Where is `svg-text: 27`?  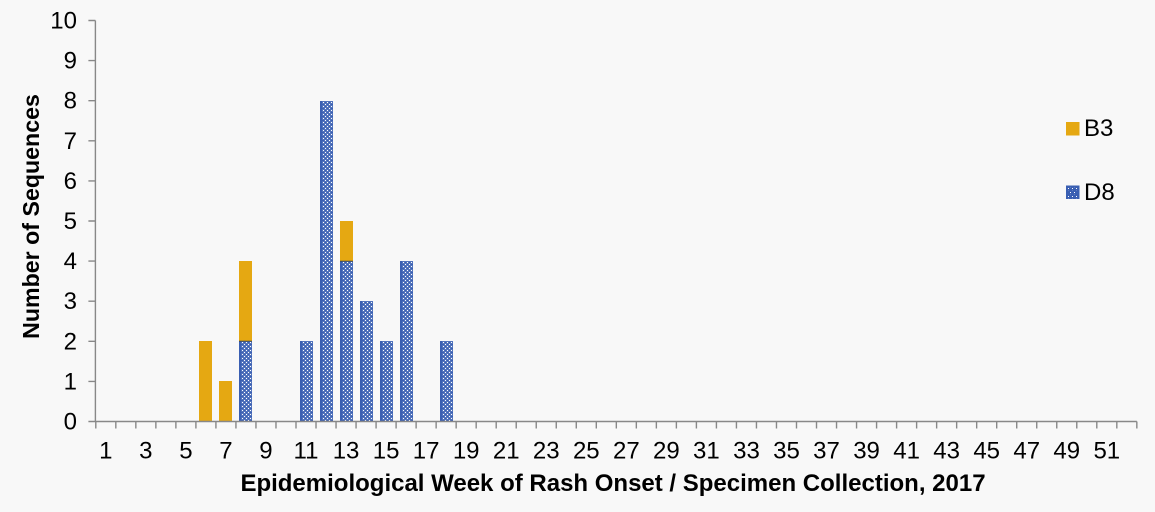
svg-text: 27 is located at coordinates (626, 451).